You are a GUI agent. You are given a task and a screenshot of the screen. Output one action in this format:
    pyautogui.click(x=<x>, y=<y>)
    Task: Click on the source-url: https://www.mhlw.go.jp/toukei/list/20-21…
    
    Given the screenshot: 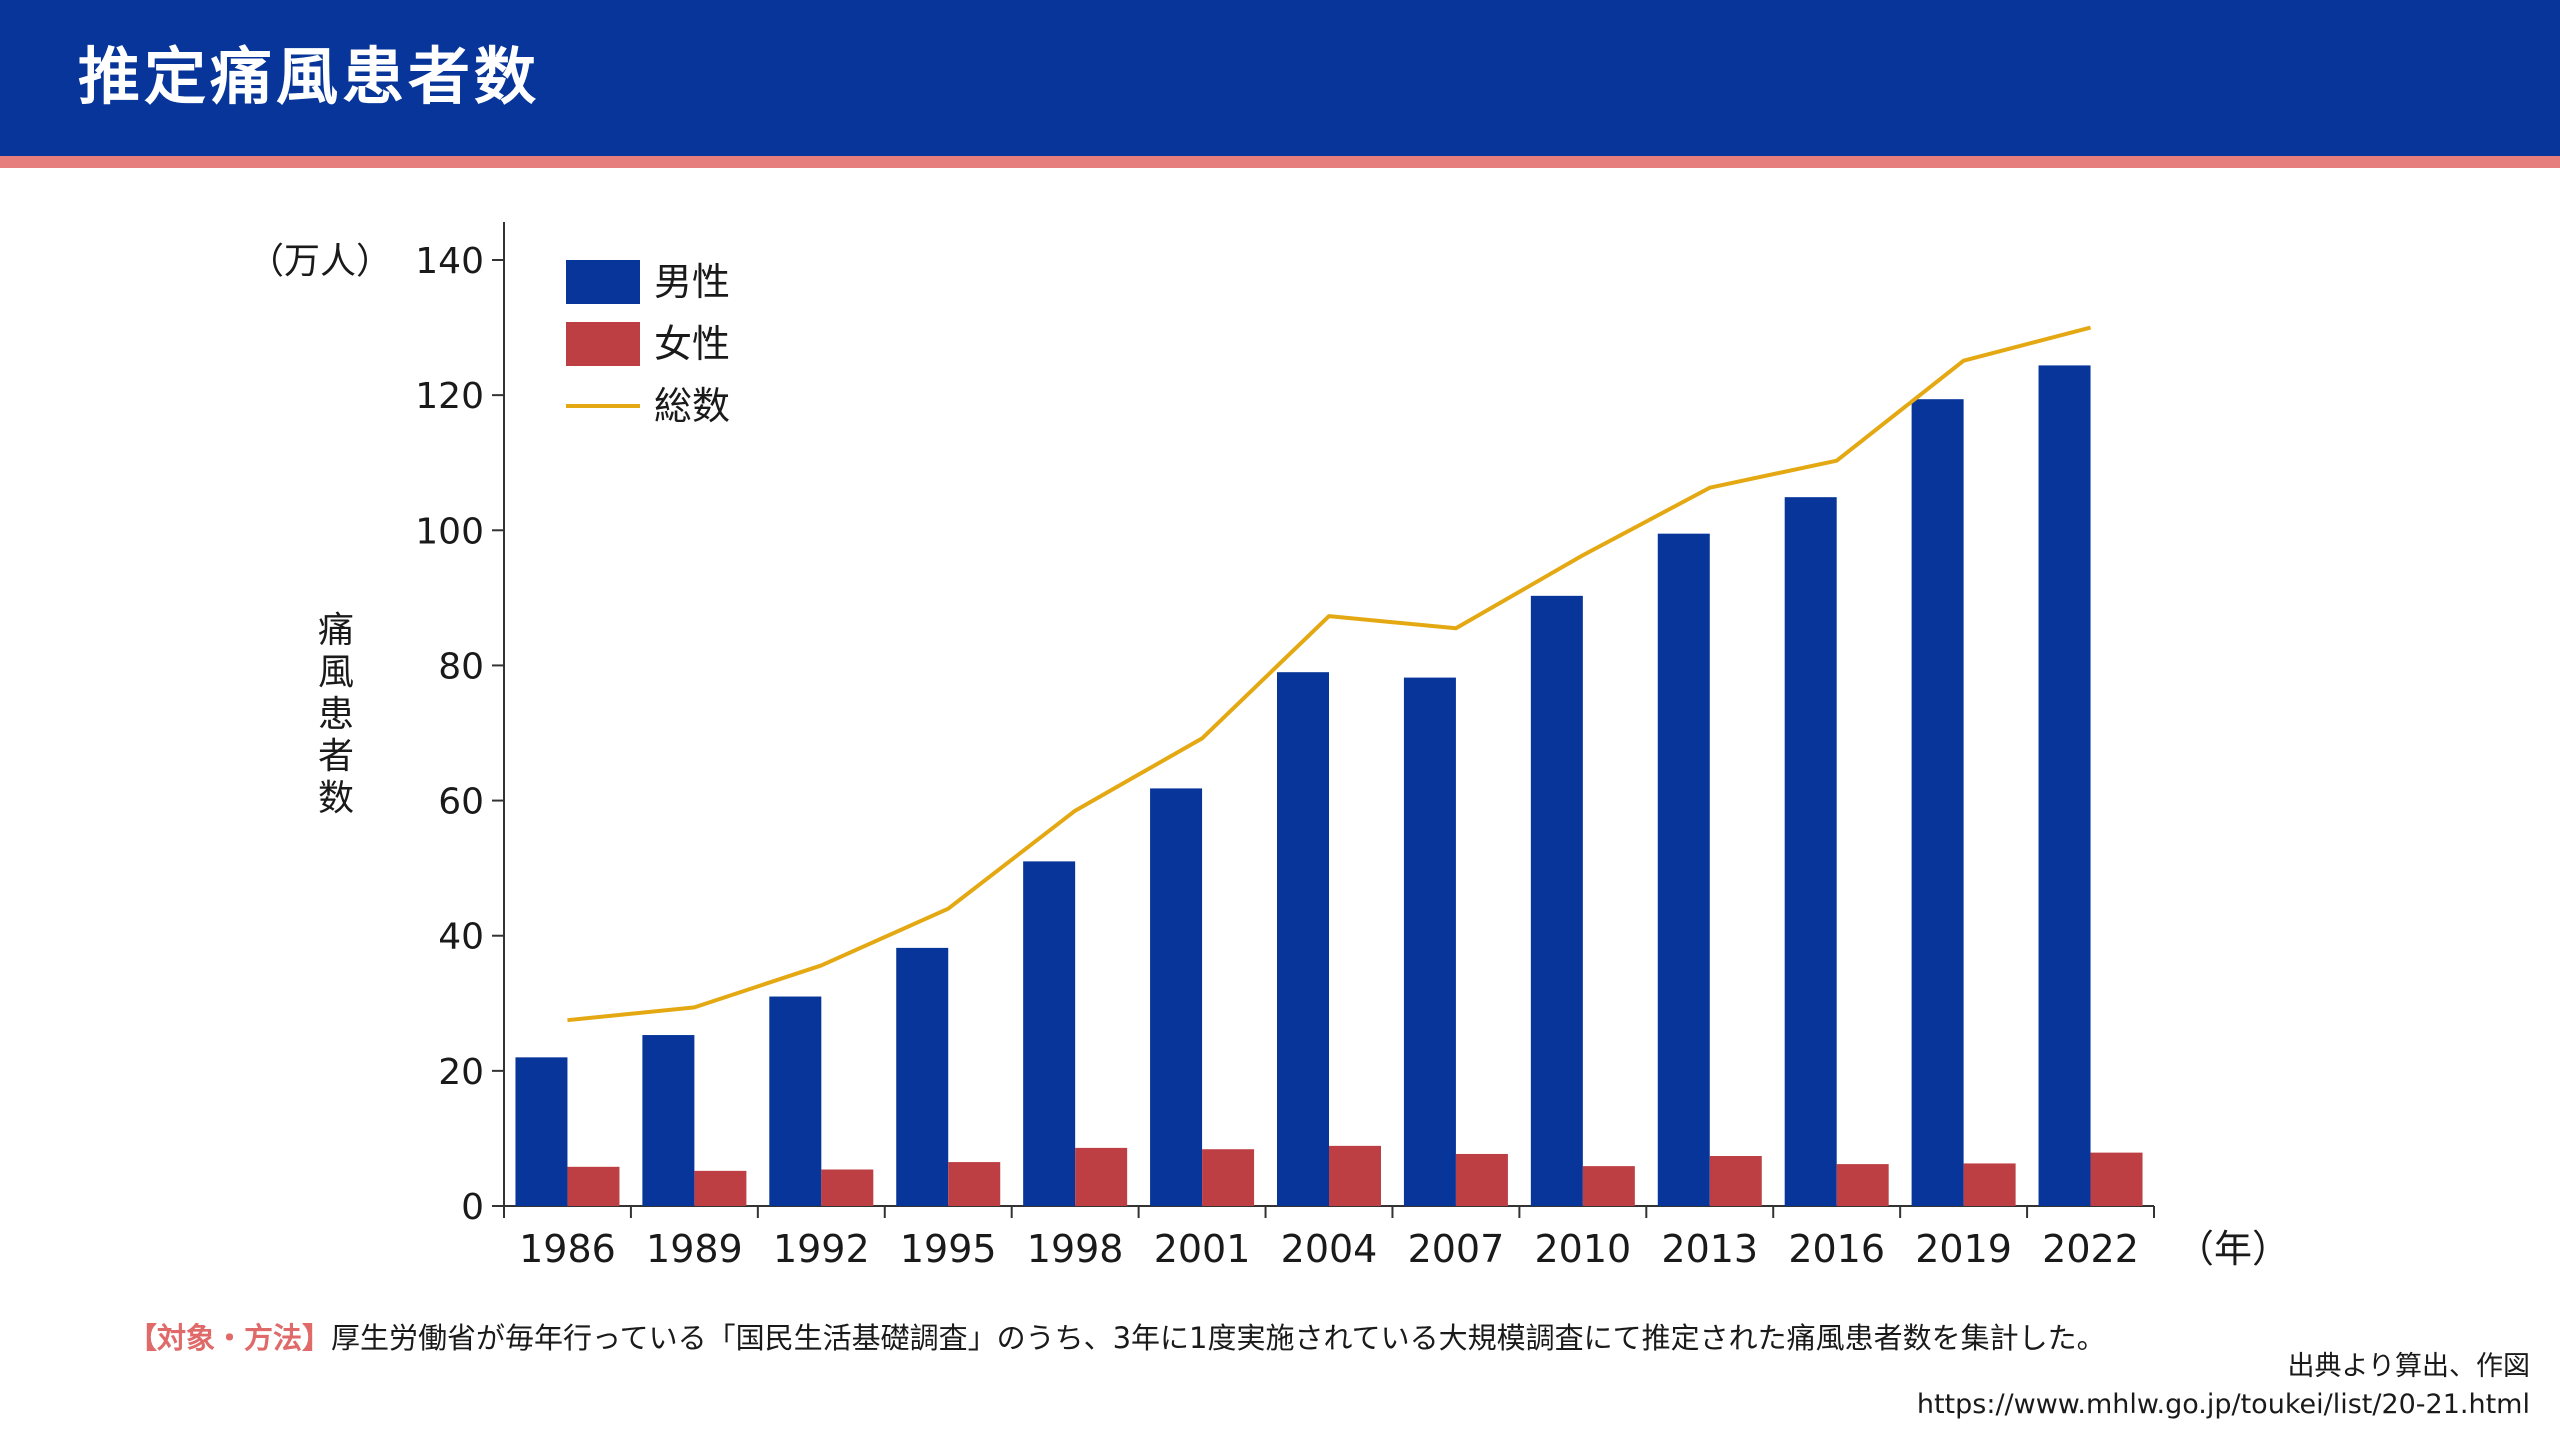 What is the action you would take?
    pyautogui.click(x=2223, y=1404)
    